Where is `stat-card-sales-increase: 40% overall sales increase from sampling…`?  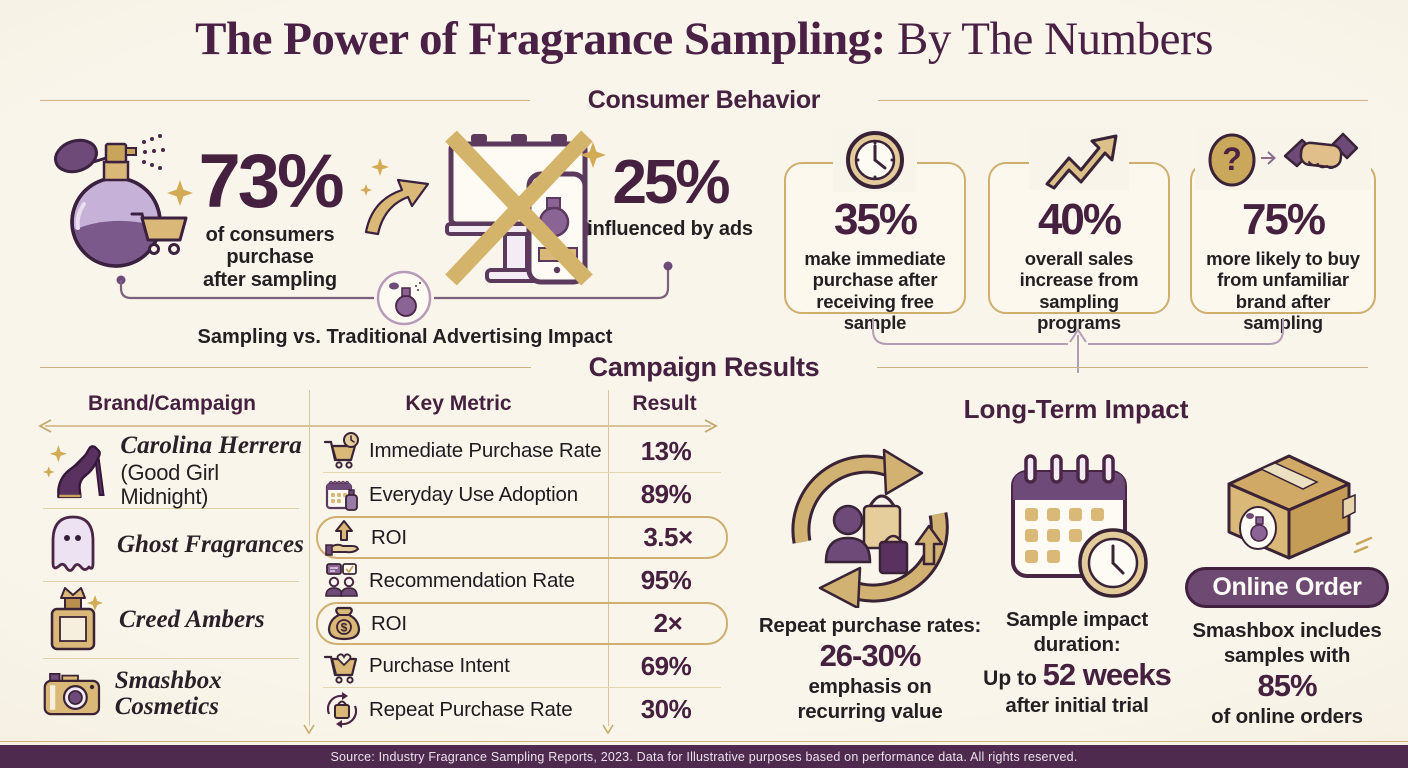 stat-card-sales-increase: 40% overall sales increase from sampling… is located at coordinates (1079, 230).